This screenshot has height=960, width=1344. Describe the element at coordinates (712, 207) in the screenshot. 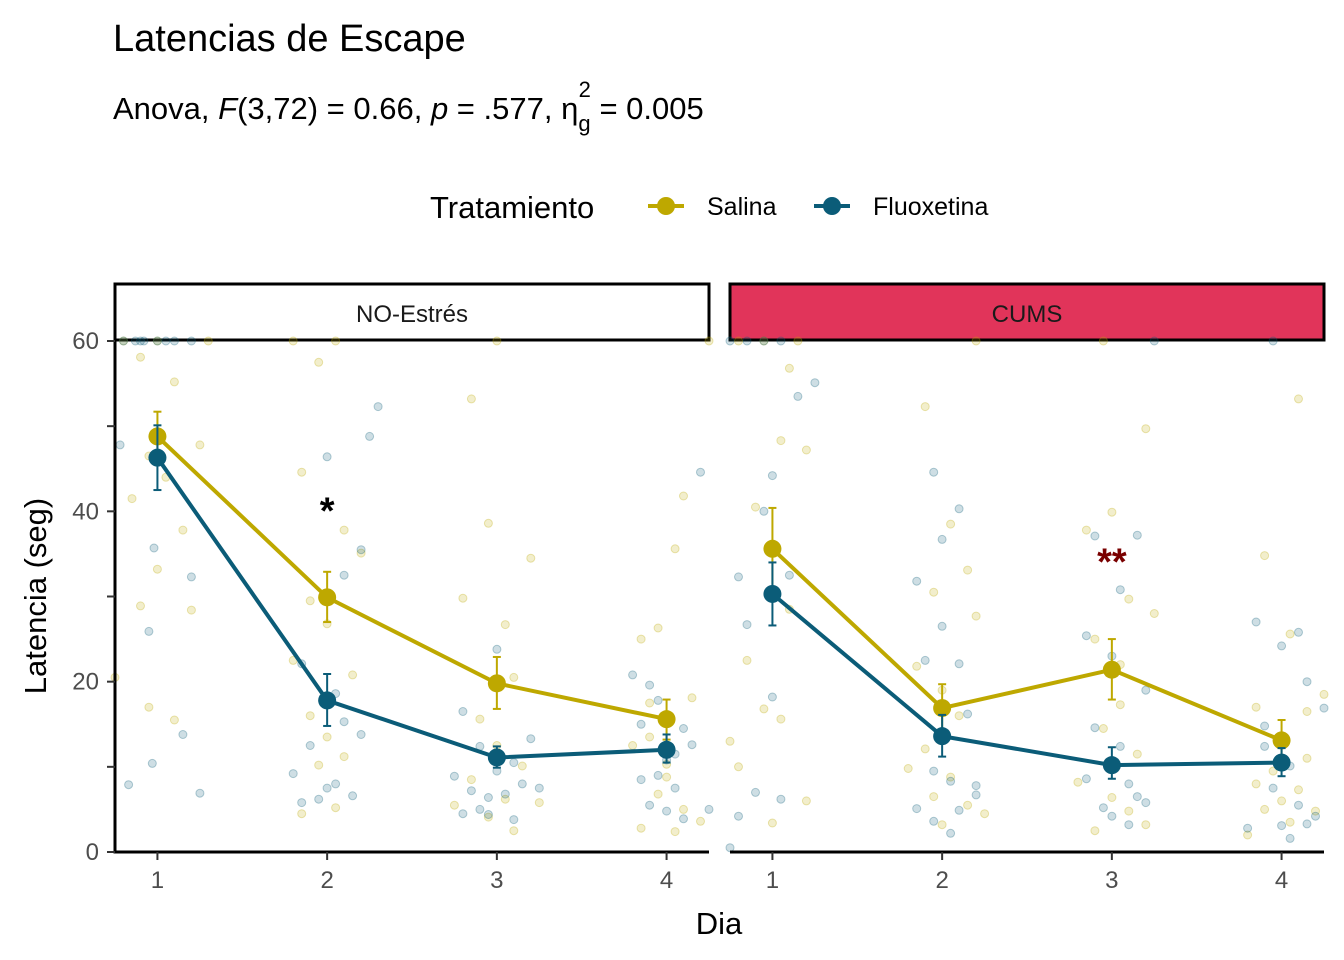

I see `legend-item-salina: Salina` at that location.